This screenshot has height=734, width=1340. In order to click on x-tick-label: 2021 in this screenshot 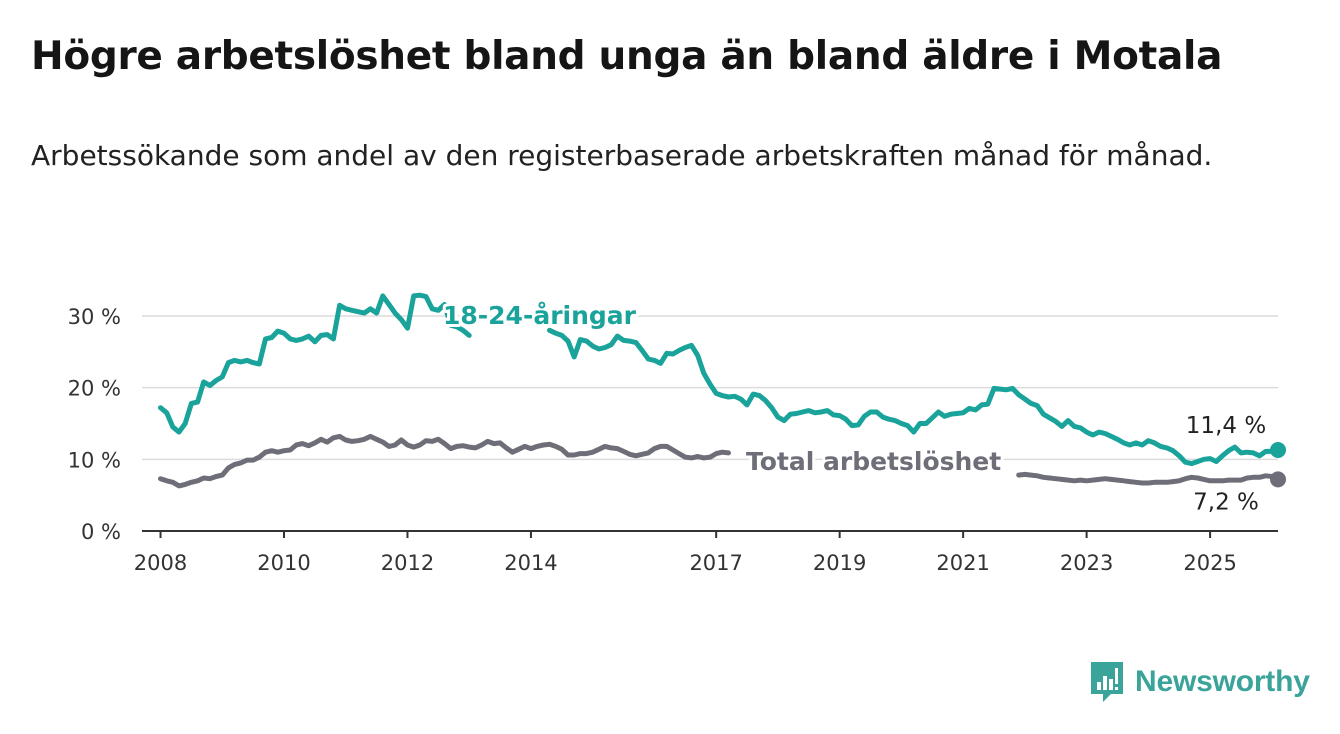, I will do `click(962, 563)`.